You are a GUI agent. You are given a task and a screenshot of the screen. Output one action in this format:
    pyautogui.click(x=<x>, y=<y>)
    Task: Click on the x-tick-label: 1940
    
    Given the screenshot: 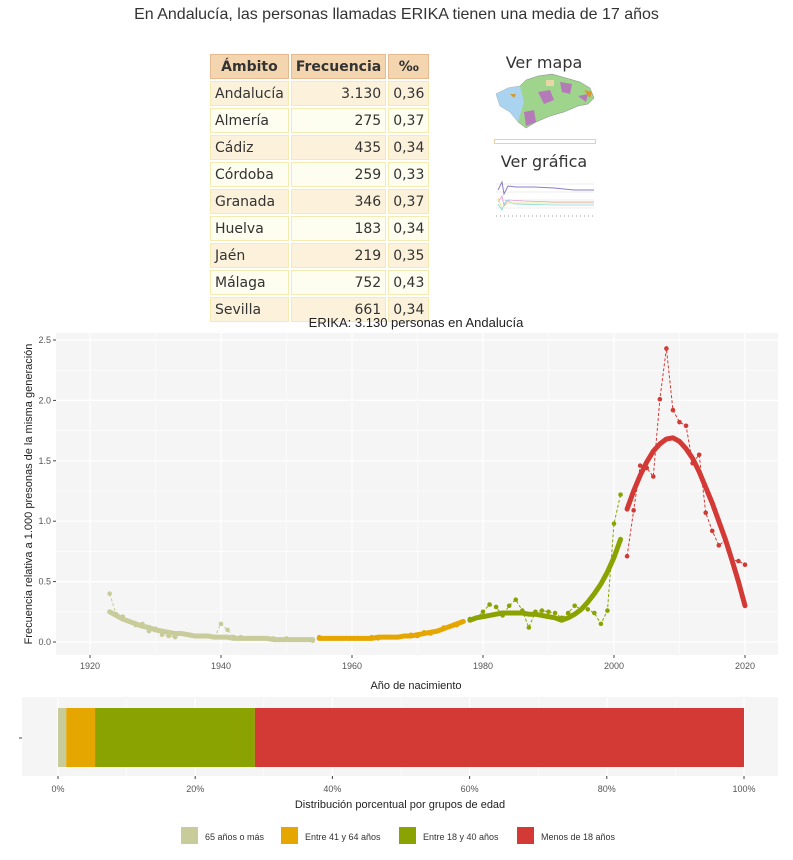 What is the action you would take?
    pyautogui.click(x=221, y=666)
    